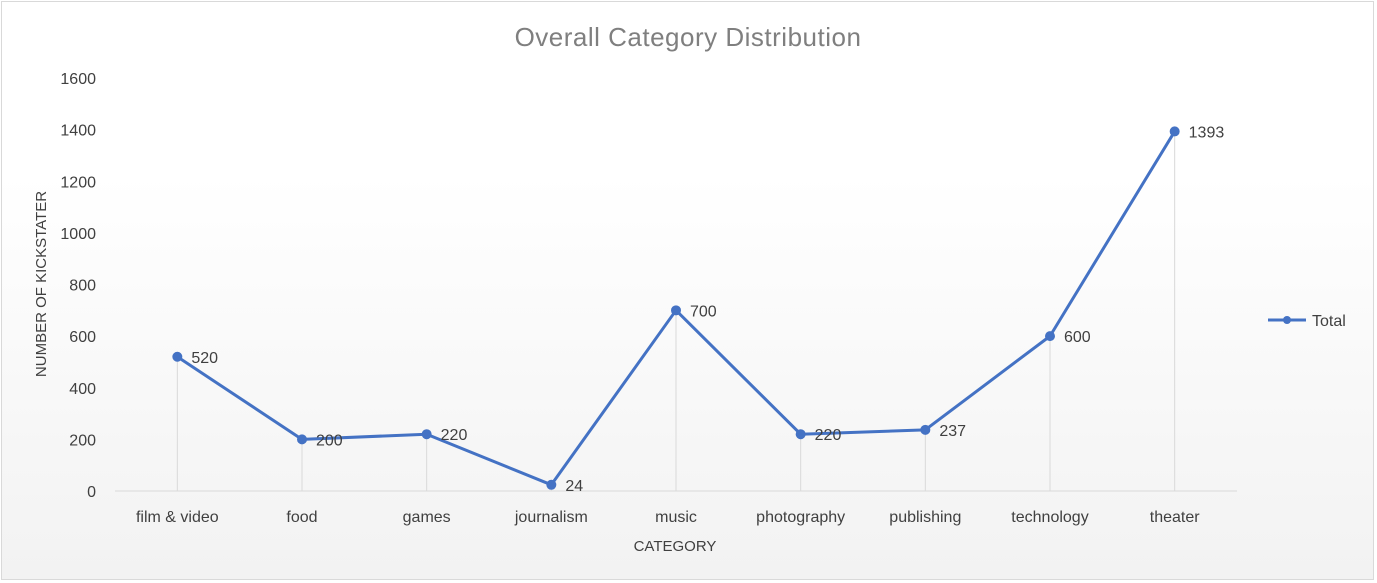 The height and width of the screenshot is (583, 1377). I want to click on y-tick-label: 1200, so click(78, 182).